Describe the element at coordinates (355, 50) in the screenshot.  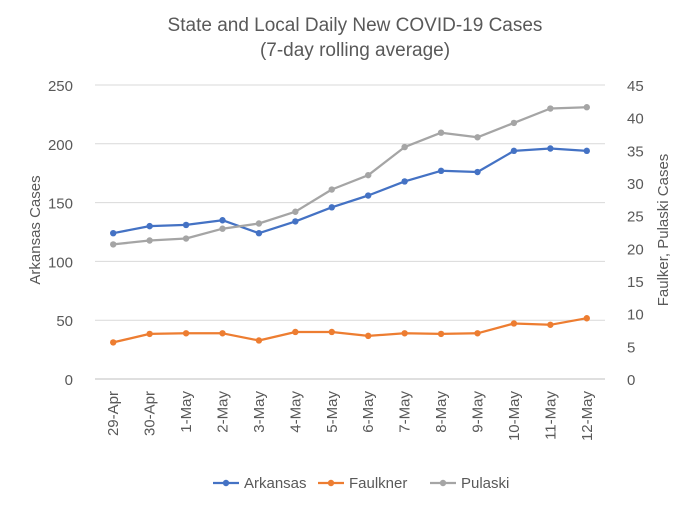
I see `chart-subtitle: (7-day rolling average)` at that location.